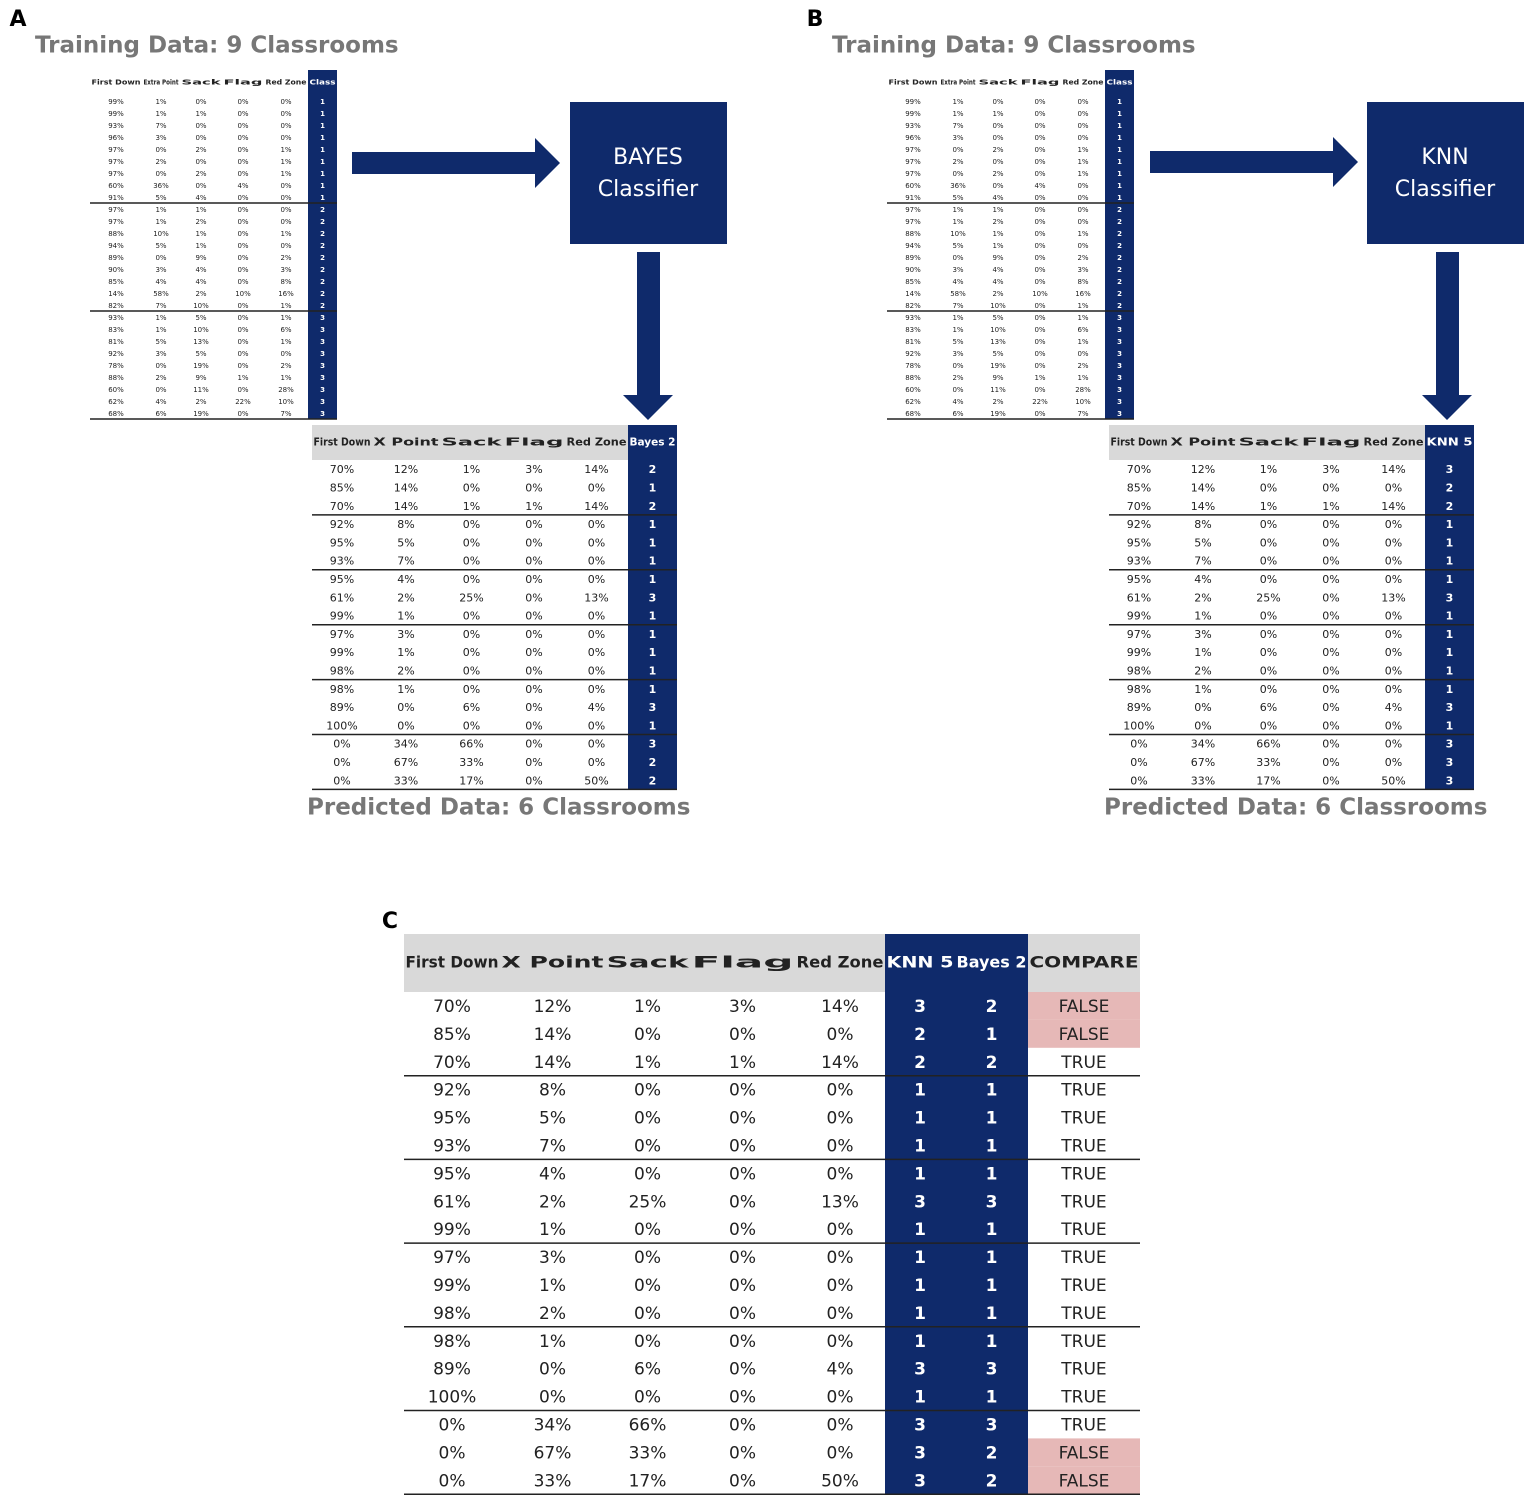 This screenshot has width=1535, height=1504. What do you see at coordinates (116, 330) in the screenshot?
I see `cell: 83%` at bounding box center [116, 330].